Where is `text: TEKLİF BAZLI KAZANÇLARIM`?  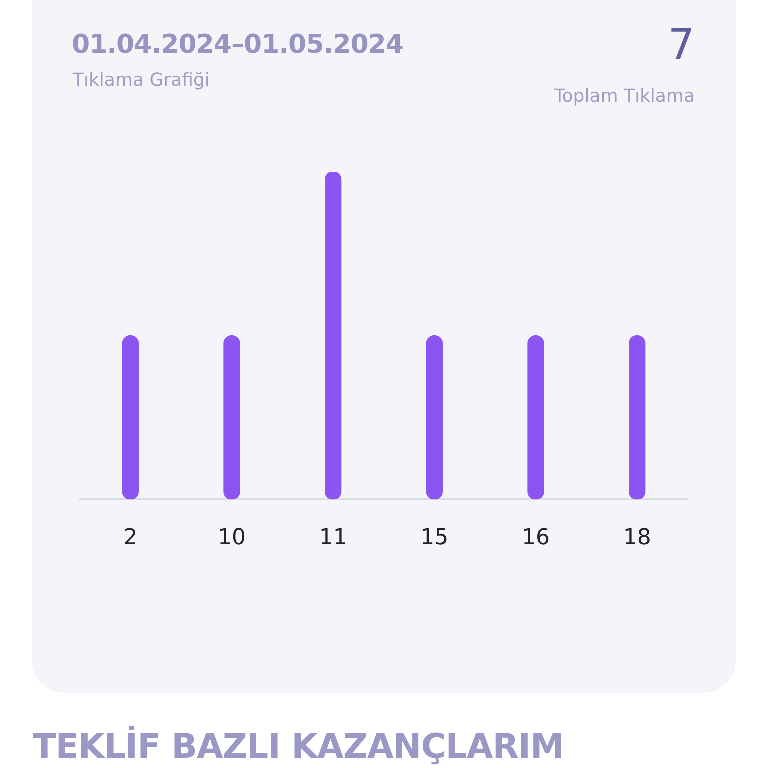 text: TEKLİF BAZLI KAZANÇLARIM is located at coordinates (298, 747).